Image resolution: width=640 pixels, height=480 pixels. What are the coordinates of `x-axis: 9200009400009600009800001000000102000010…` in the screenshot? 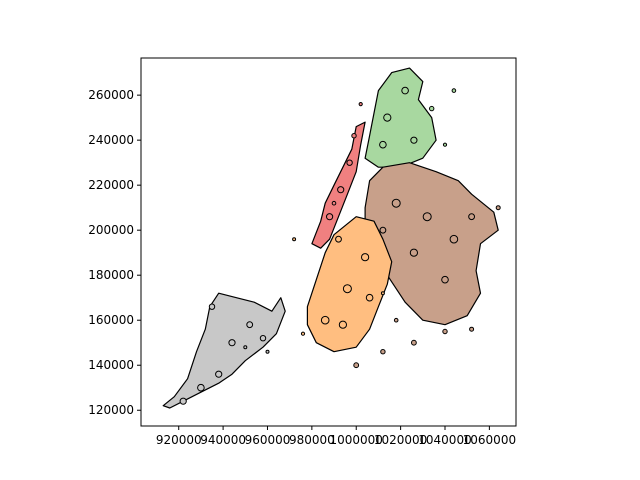 It's located at (336, 436).